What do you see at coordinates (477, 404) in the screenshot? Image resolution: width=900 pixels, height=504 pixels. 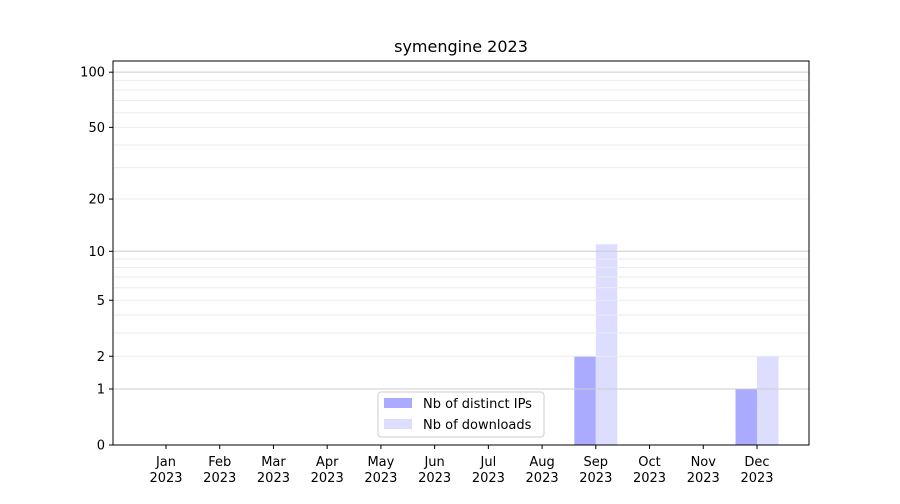 I see `legend-label-ips: Nb of distinct IPs` at bounding box center [477, 404].